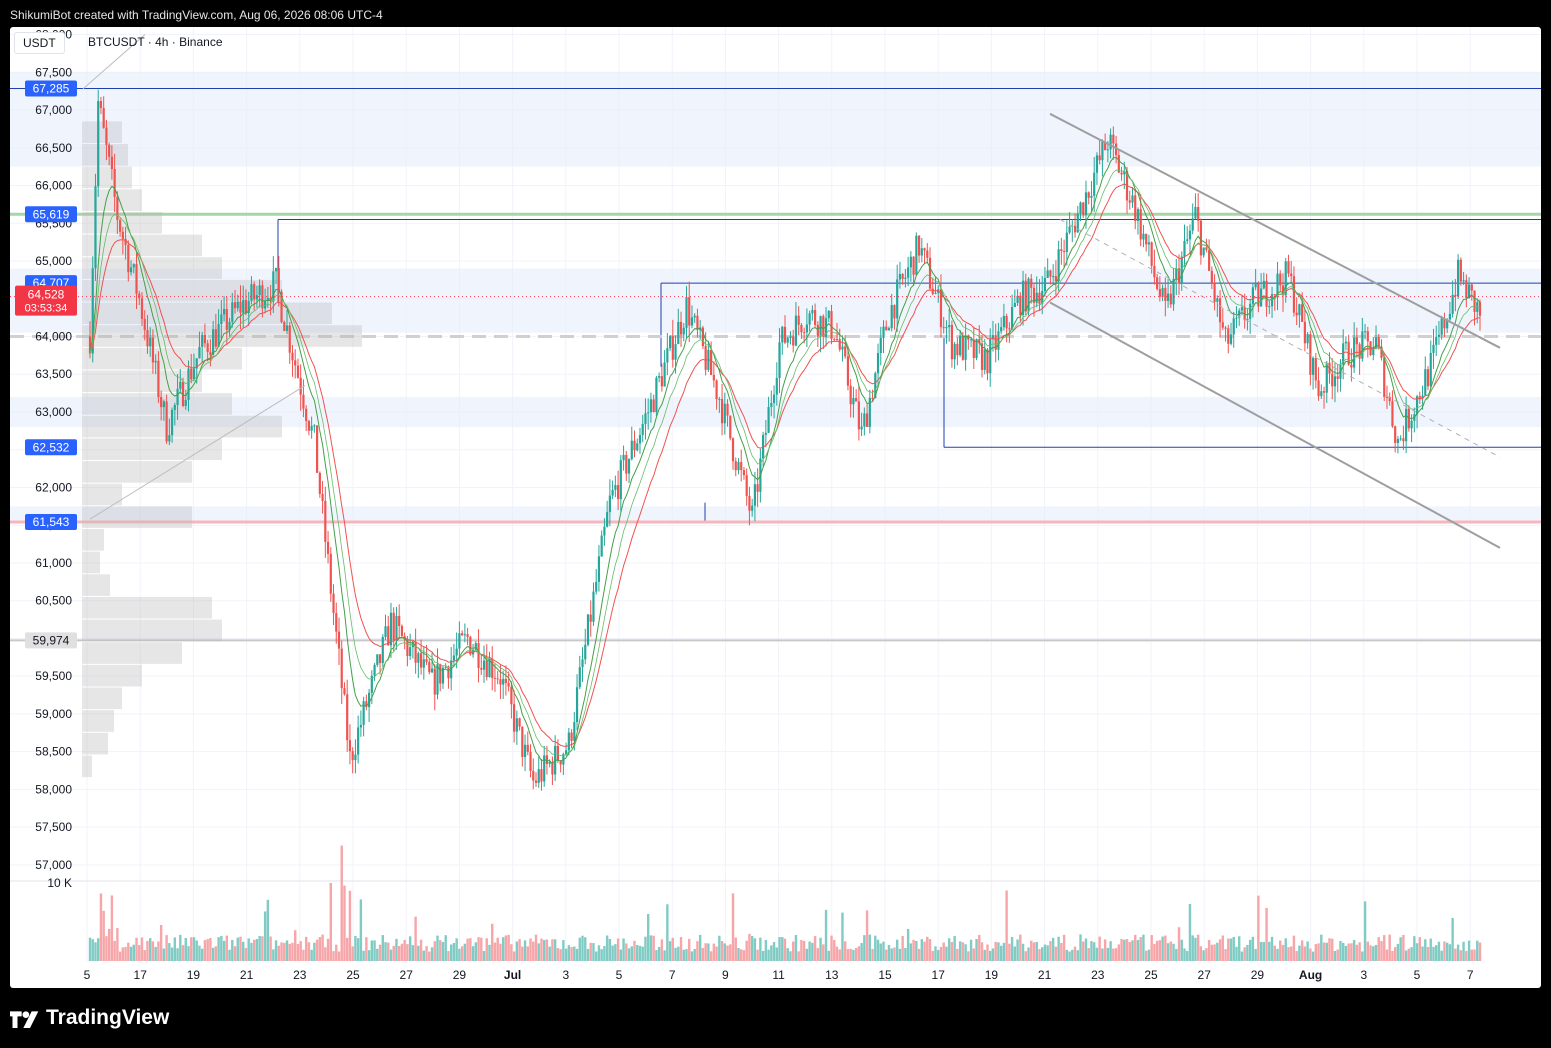 The height and width of the screenshot is (1048, 1551). What do you see at coordinates (512, 975) in the screenshot?
I see `x-tick-label: Jul` at bounding box center [512, 975].